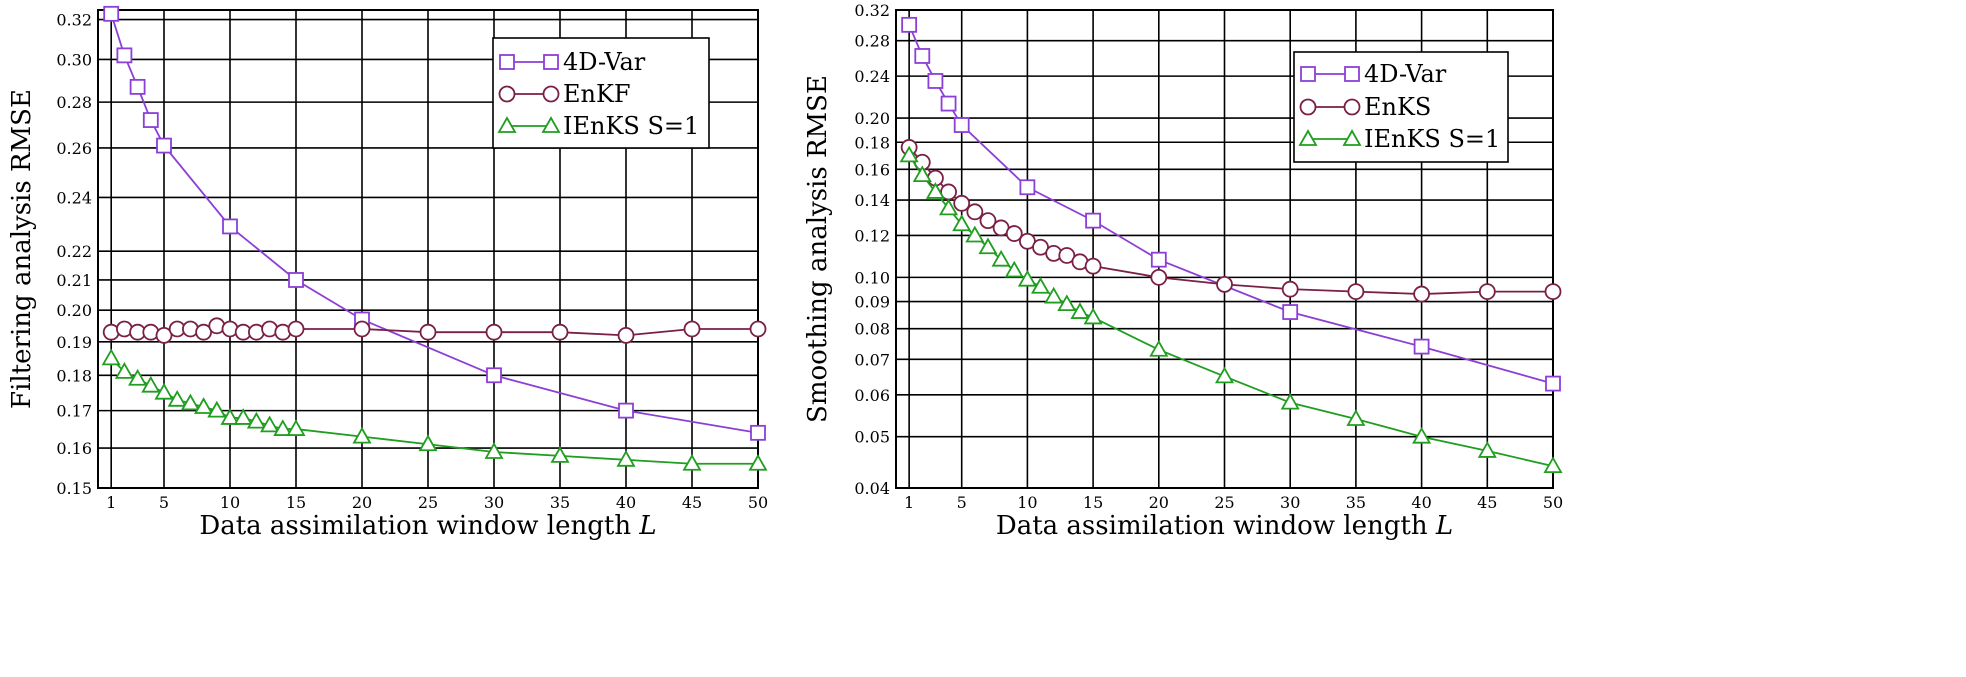 The image size is (1966, 677). I want to click on legend-item: IEnKS S=1, so click(598, 126).